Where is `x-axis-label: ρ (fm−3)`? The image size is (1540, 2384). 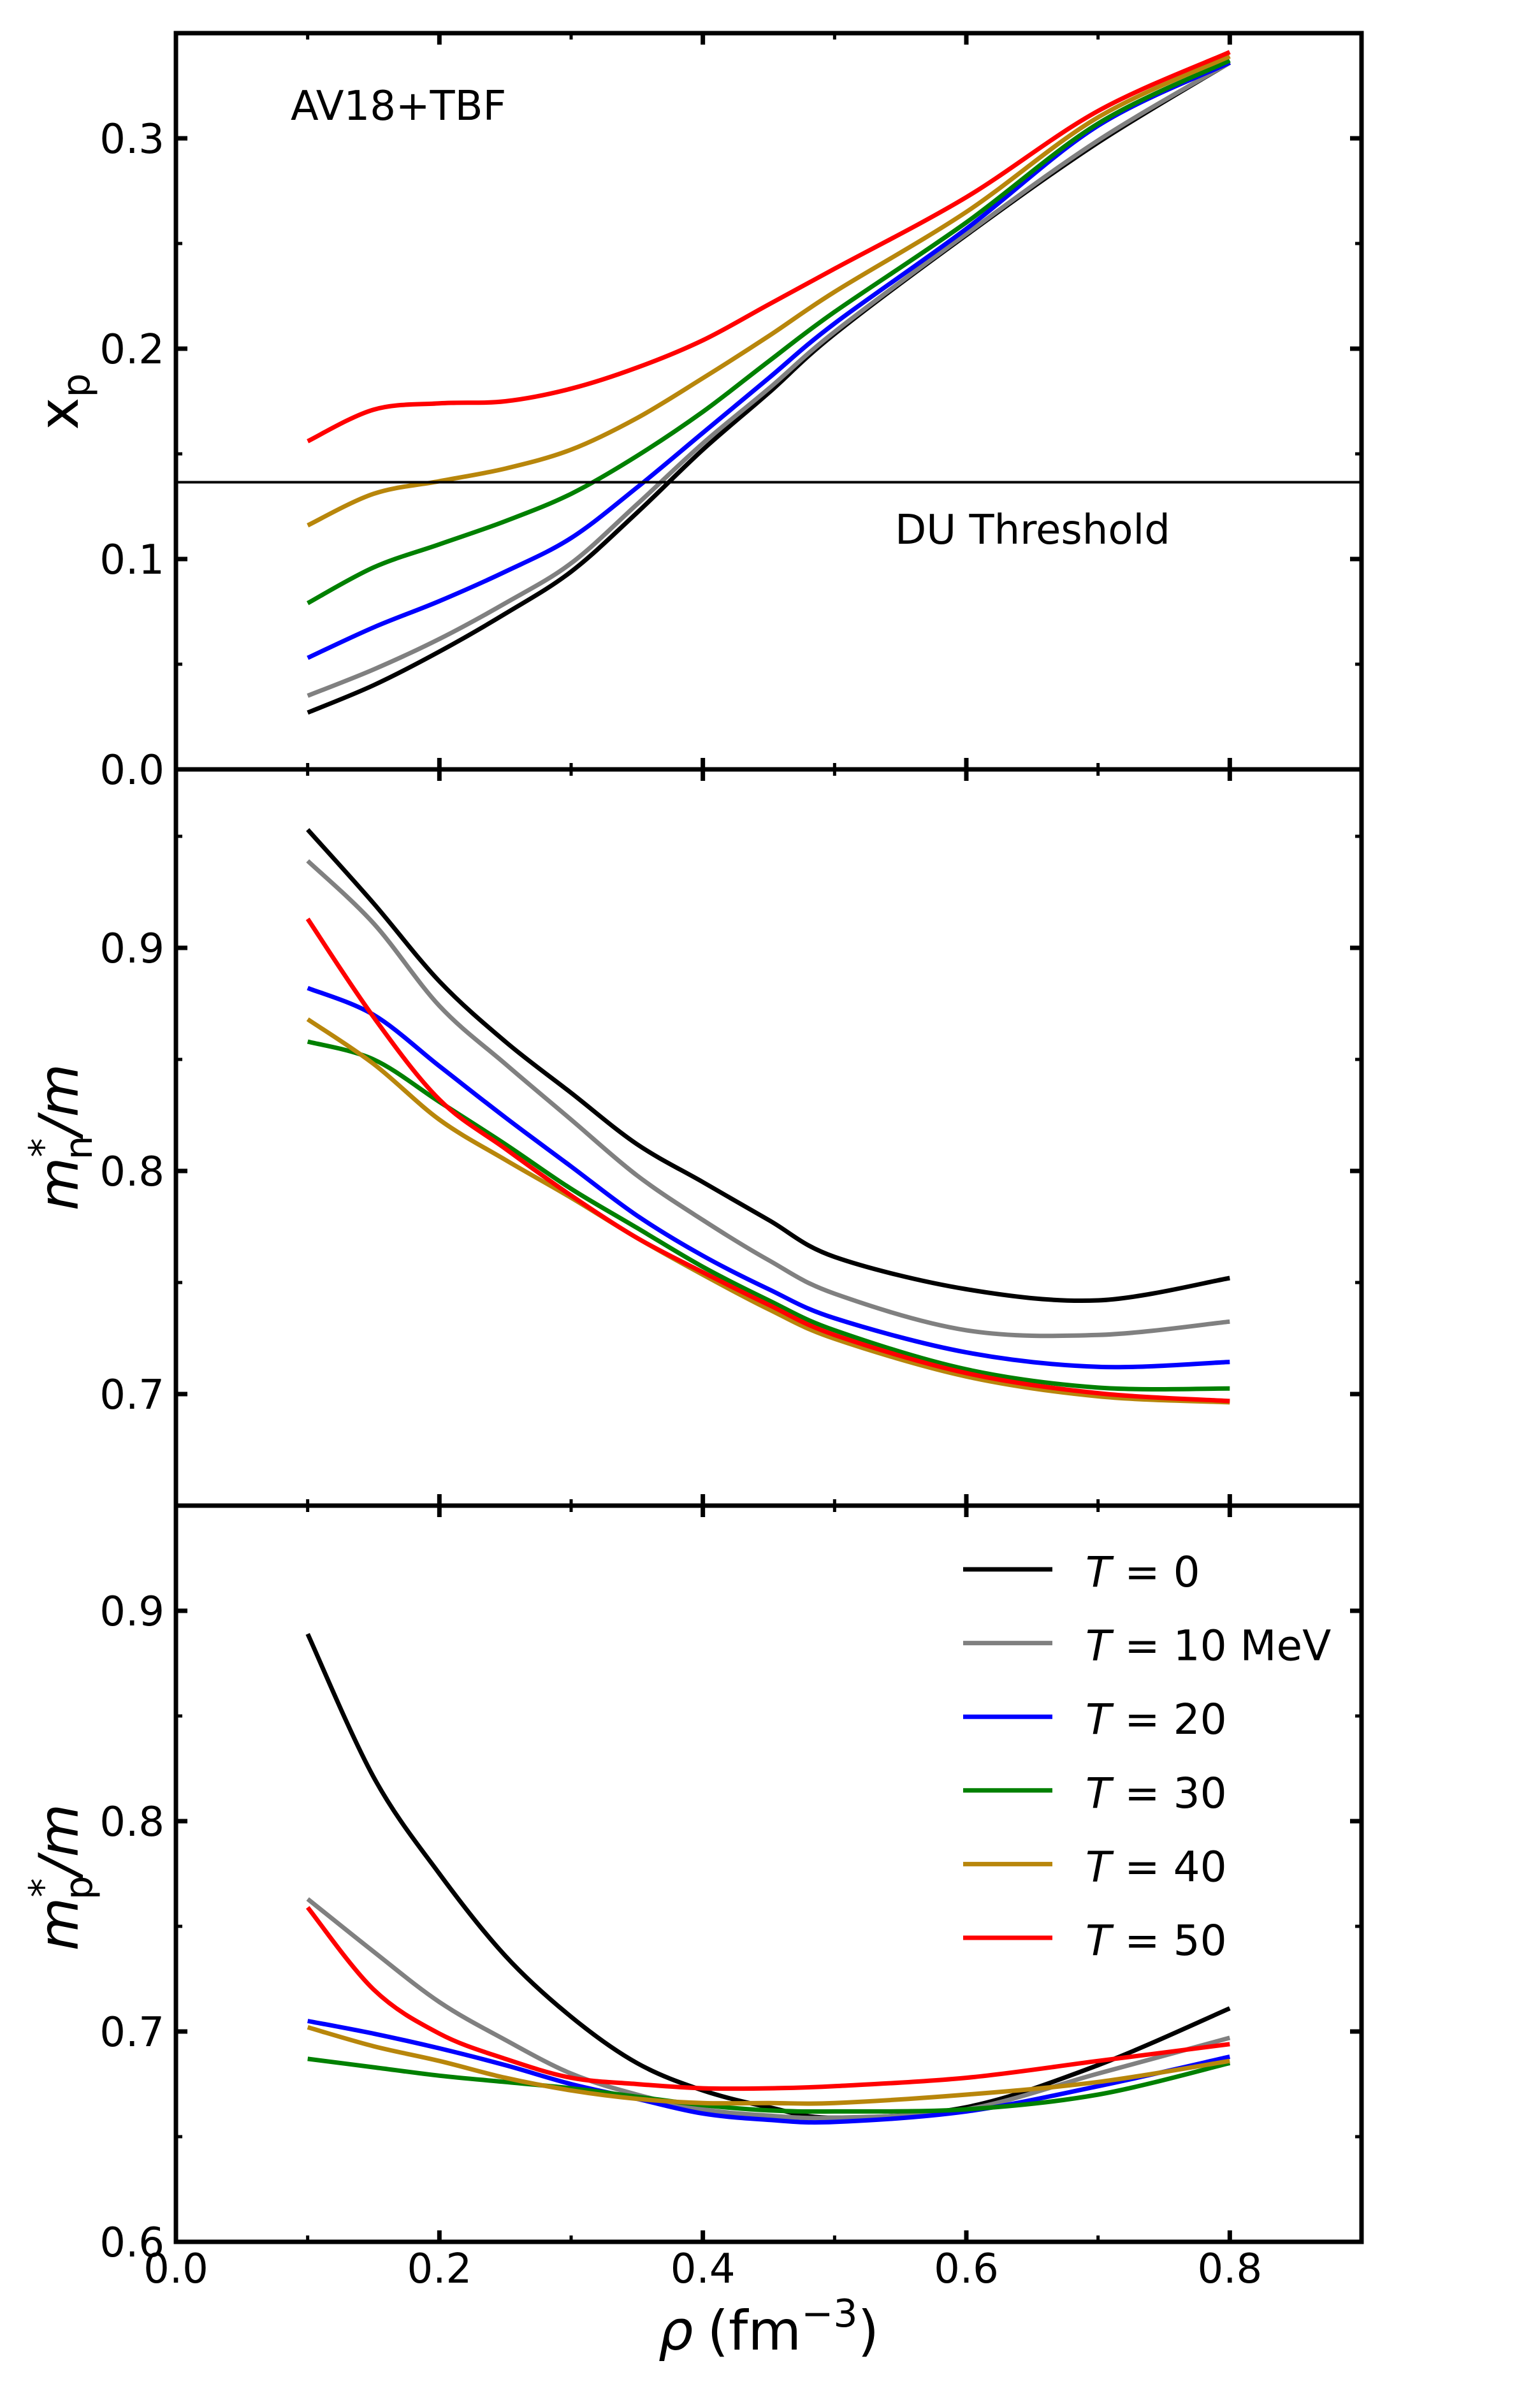
x-axis-label: ρ (fm−3) is located at coordinates (769, 2327).